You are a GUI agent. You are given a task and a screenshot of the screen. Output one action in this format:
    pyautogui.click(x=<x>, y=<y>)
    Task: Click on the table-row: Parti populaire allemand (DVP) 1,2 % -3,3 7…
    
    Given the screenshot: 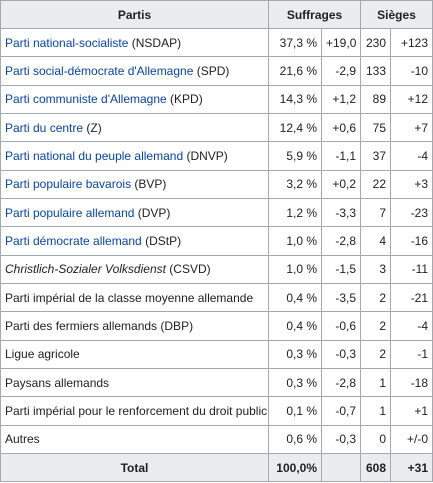 What is the action you would take?
    pyautogui.click(x=216, y=212)
    